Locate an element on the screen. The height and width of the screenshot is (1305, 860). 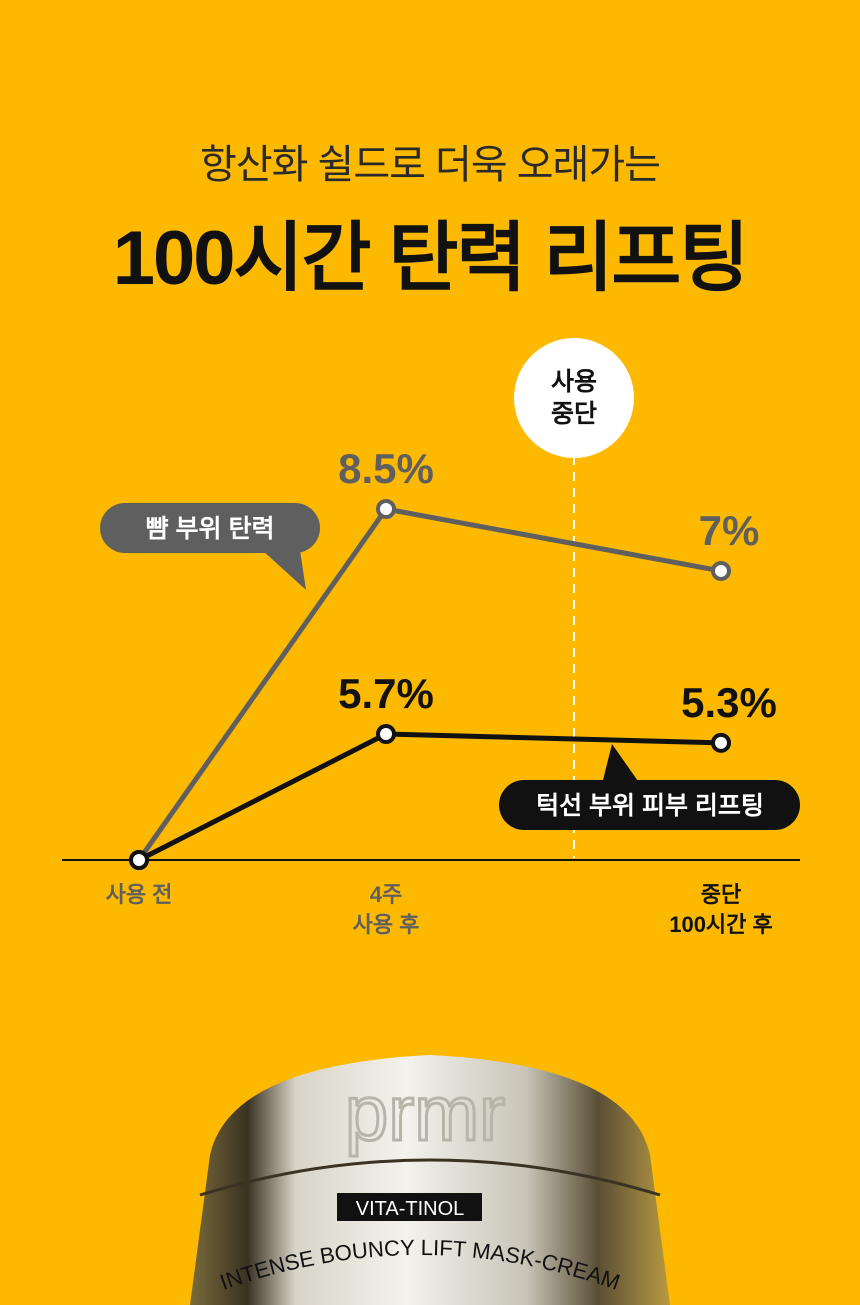
data-label: 7% is located at coordinates (729, 530).